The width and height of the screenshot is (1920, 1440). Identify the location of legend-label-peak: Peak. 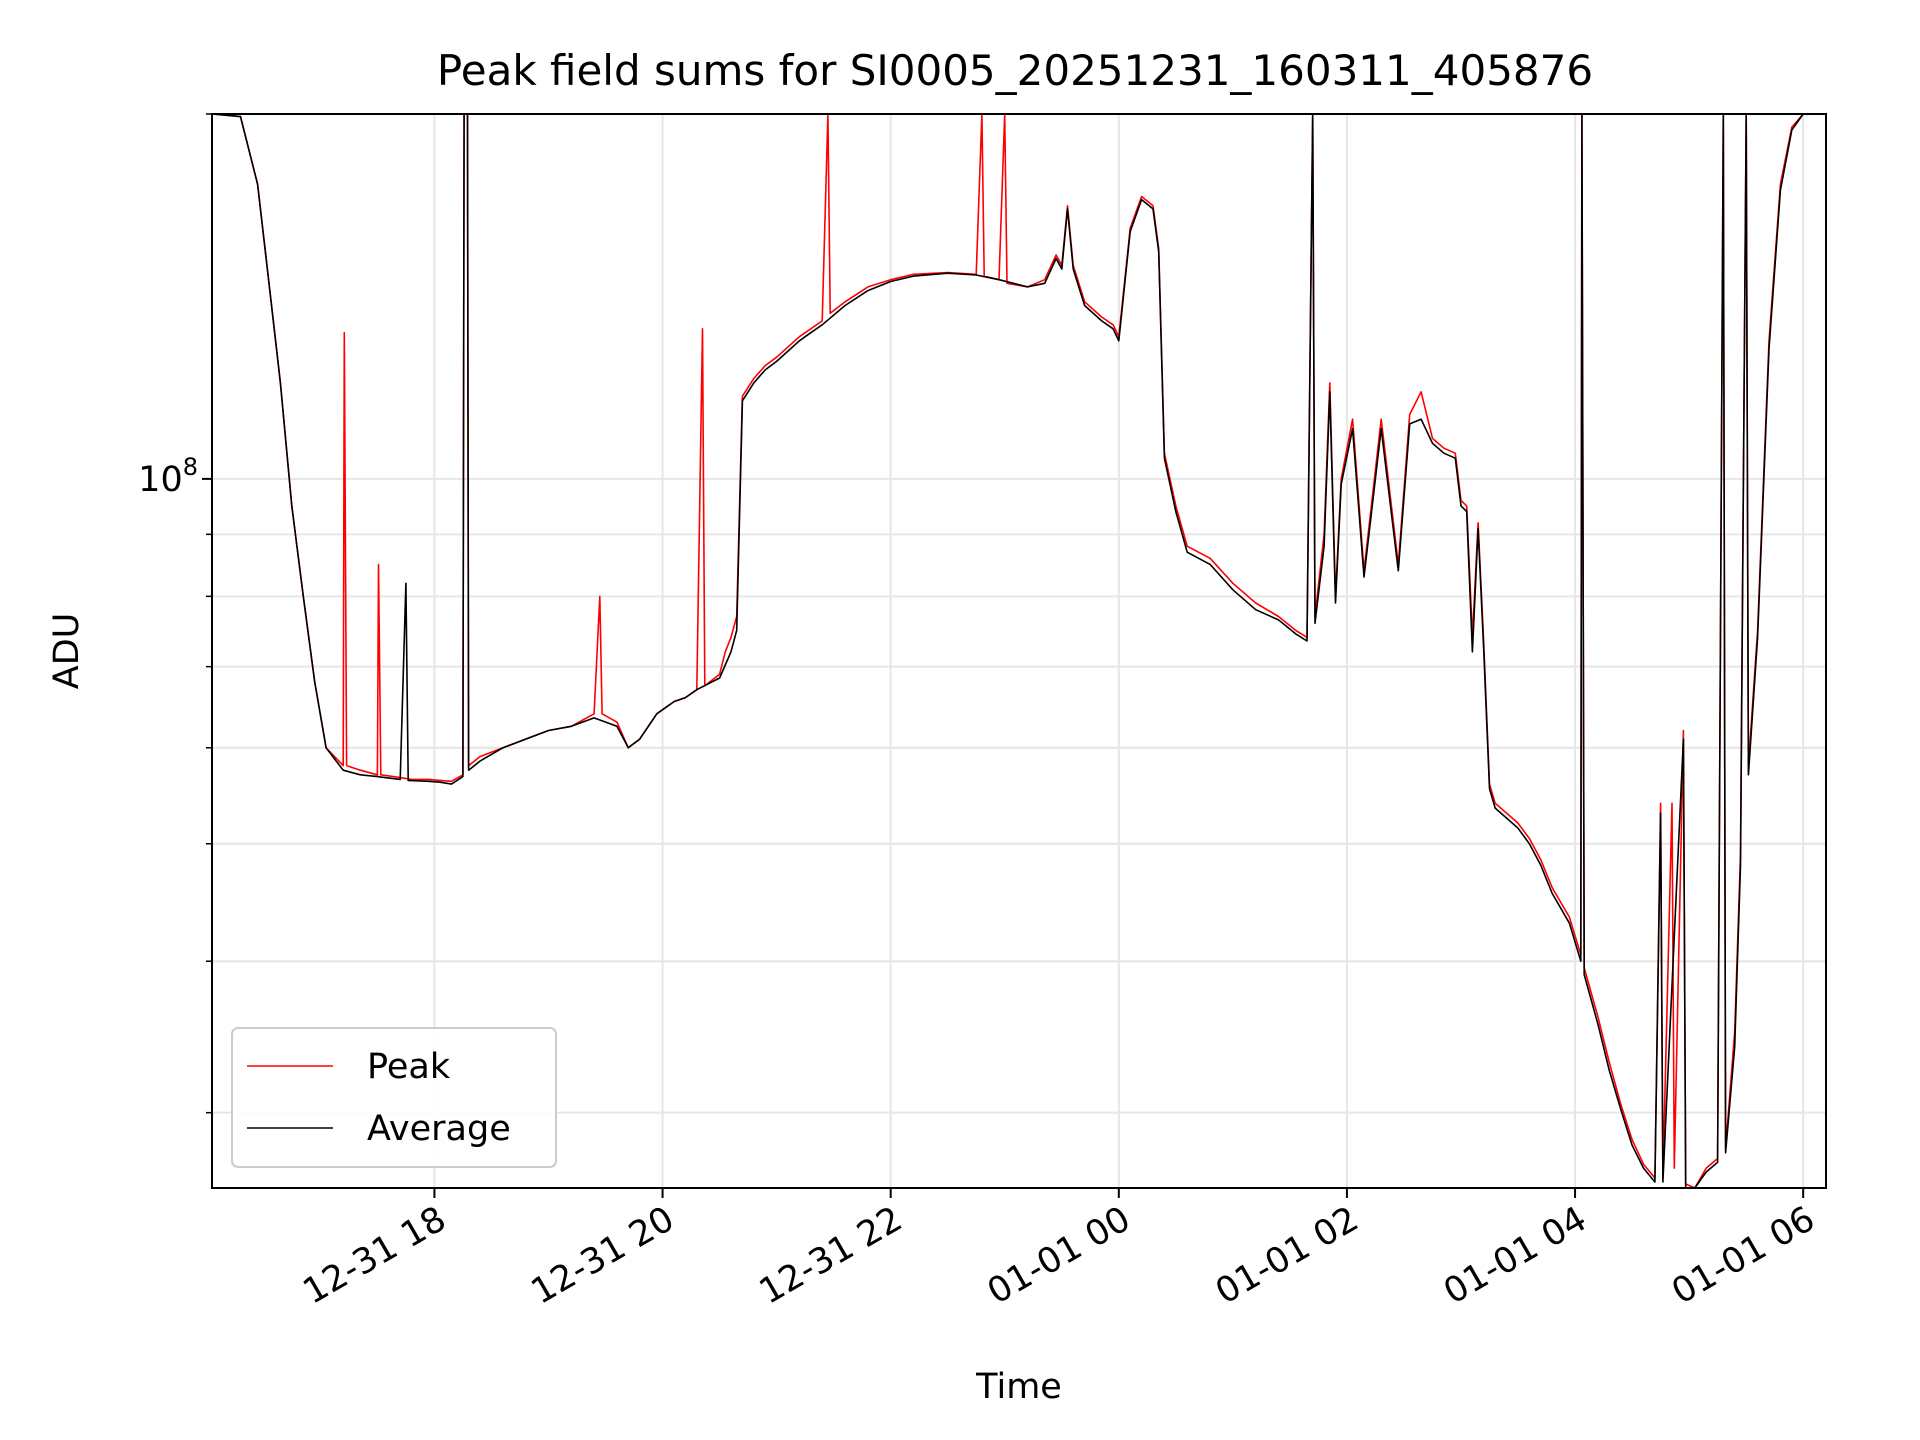
(409, 1067).